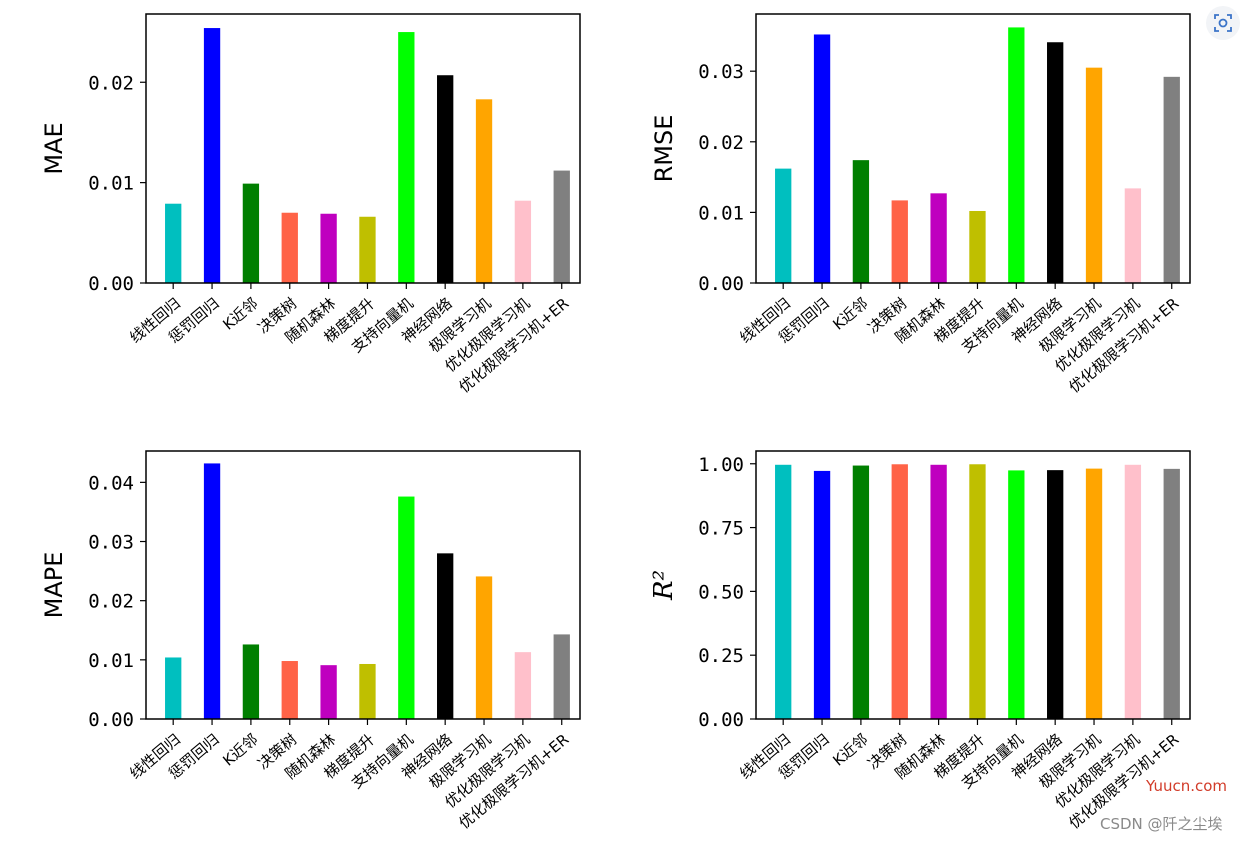 This screenshot has height=841, width=1254. What do you see at coordinates (111, 483) in the screenshot?
I see `y-tick-label: 0.04` at bounding box center [111, 483].